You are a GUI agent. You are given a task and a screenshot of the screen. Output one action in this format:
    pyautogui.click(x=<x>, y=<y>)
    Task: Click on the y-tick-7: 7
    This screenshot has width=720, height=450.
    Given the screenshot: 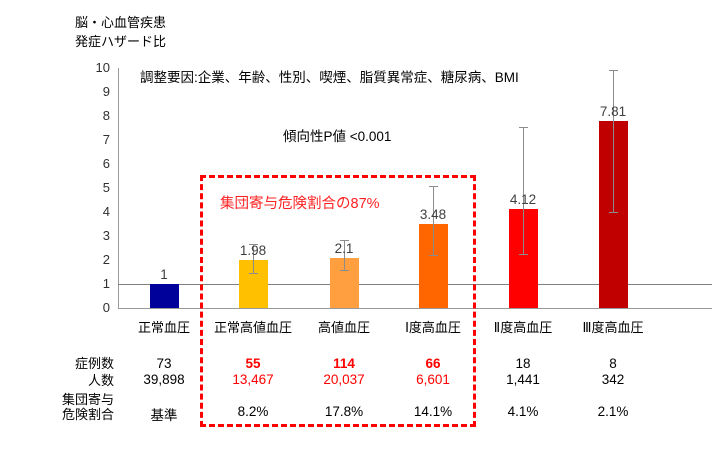 What is the action you would take?
    pyautogui.click(x=106, y=139)
    